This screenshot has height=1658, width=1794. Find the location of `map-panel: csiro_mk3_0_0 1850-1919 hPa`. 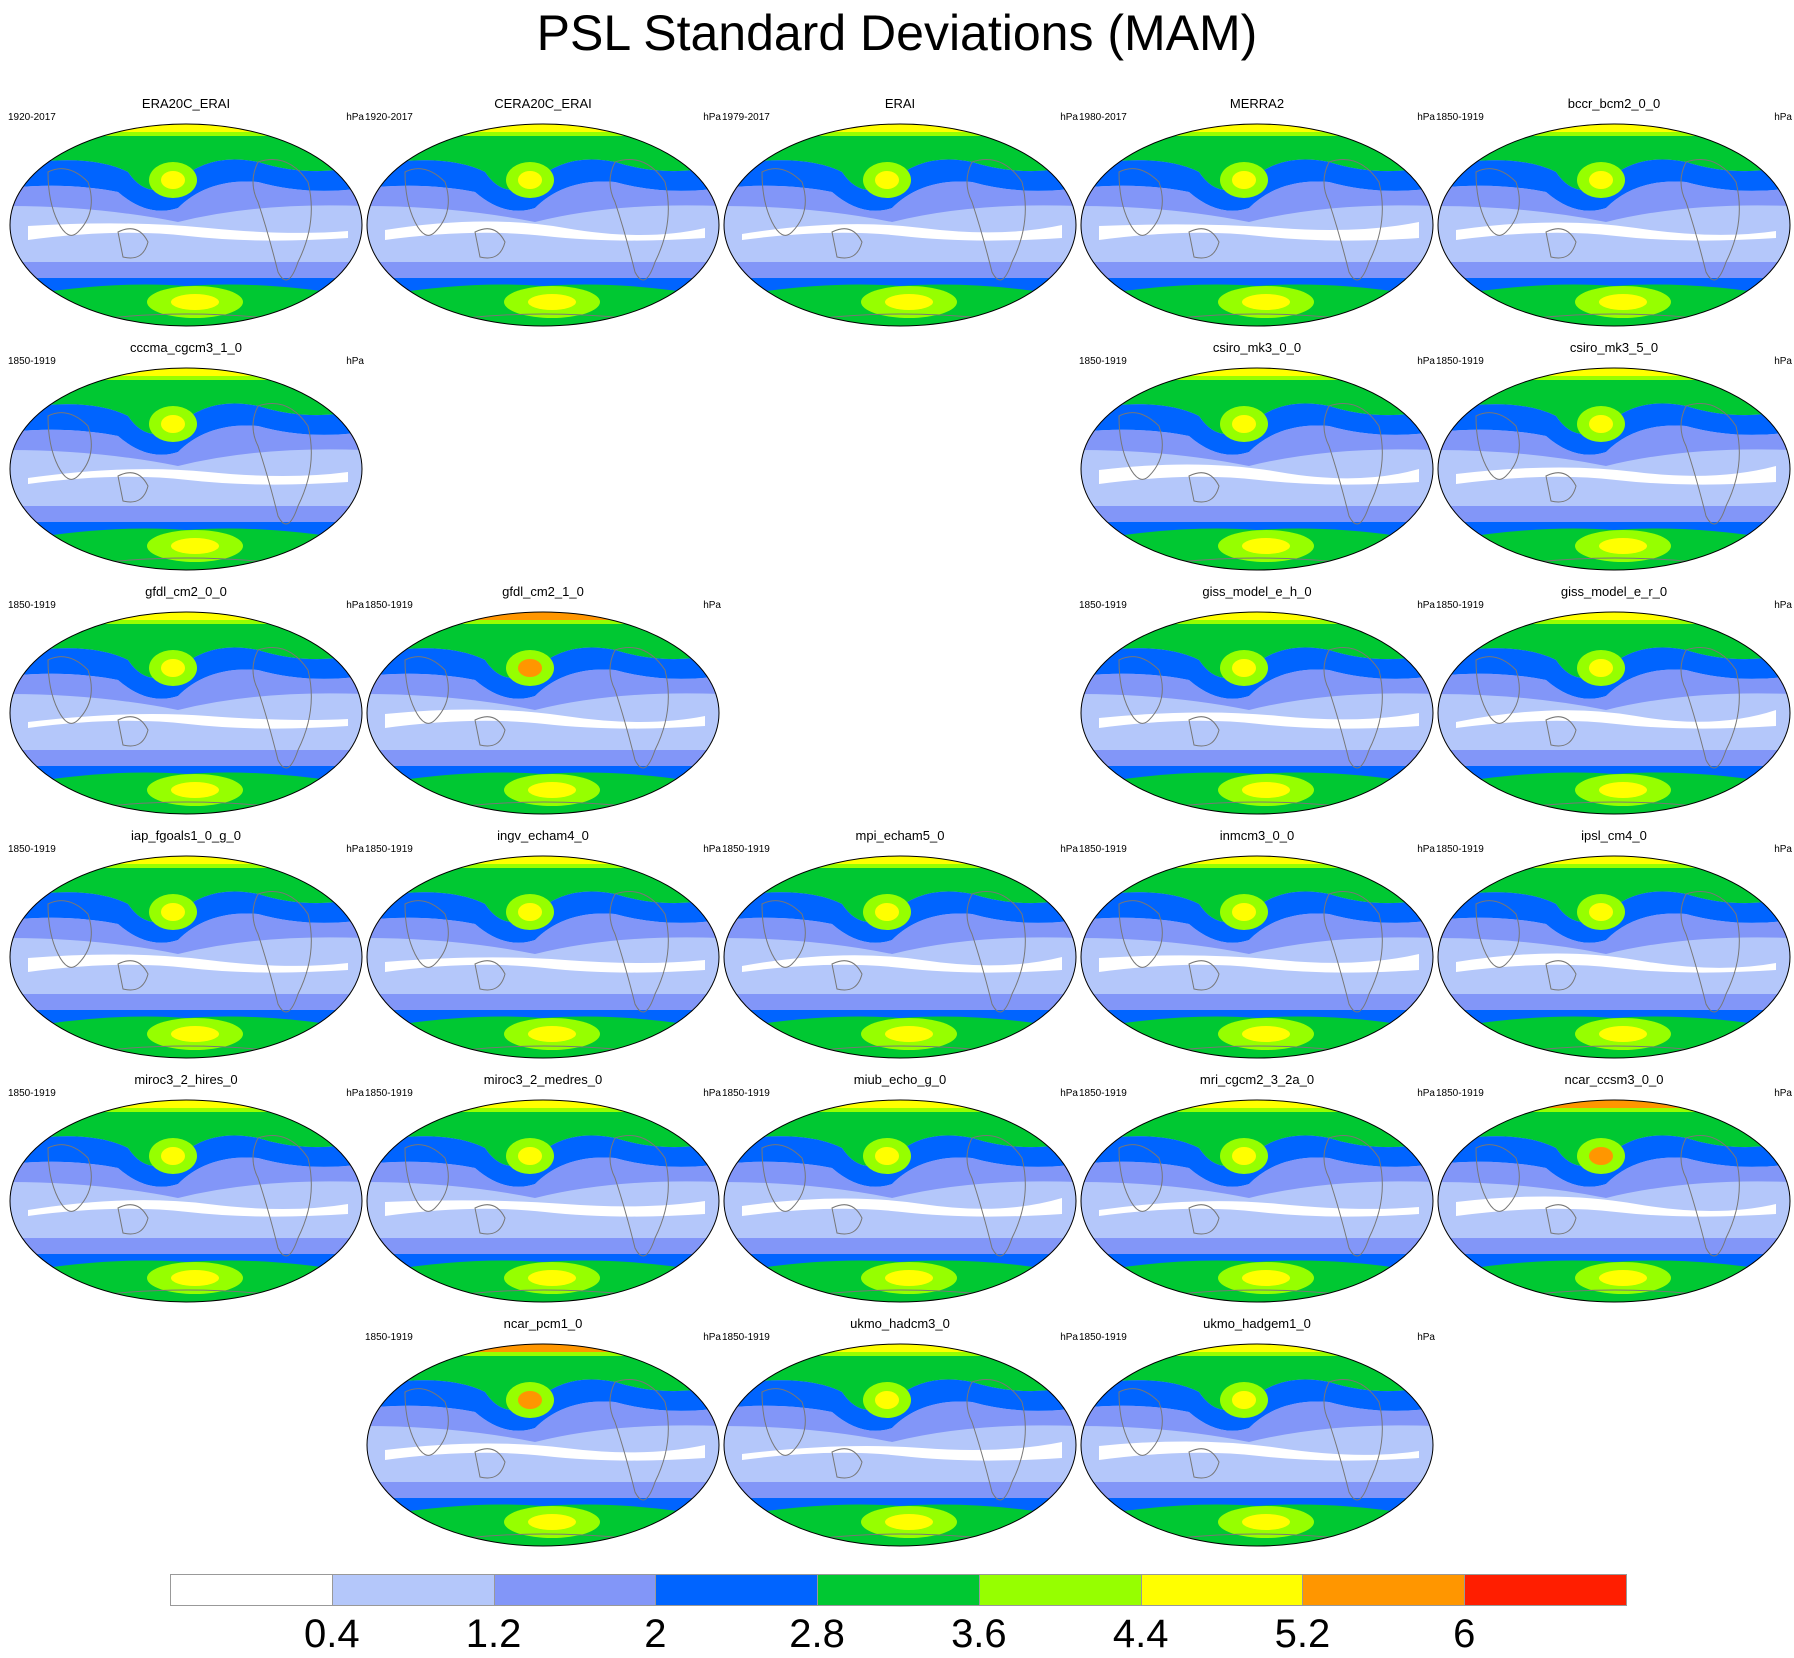

map-panel: csiro_mk3_0_0 1850-1919 hPa is located at coordinates (1257, 456).